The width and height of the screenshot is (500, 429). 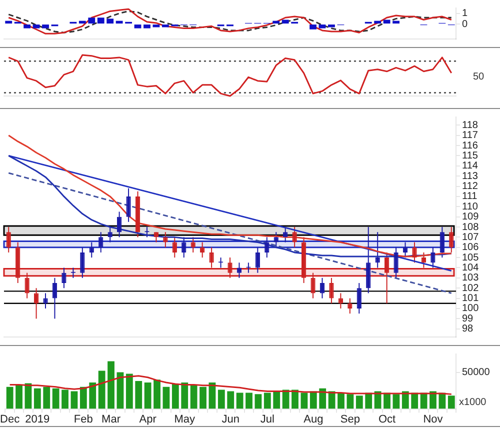 What do you see at coordinates (468, 329) in the screenshot?
I see `y-tick-label: 98` at bounding box center [468, 329].